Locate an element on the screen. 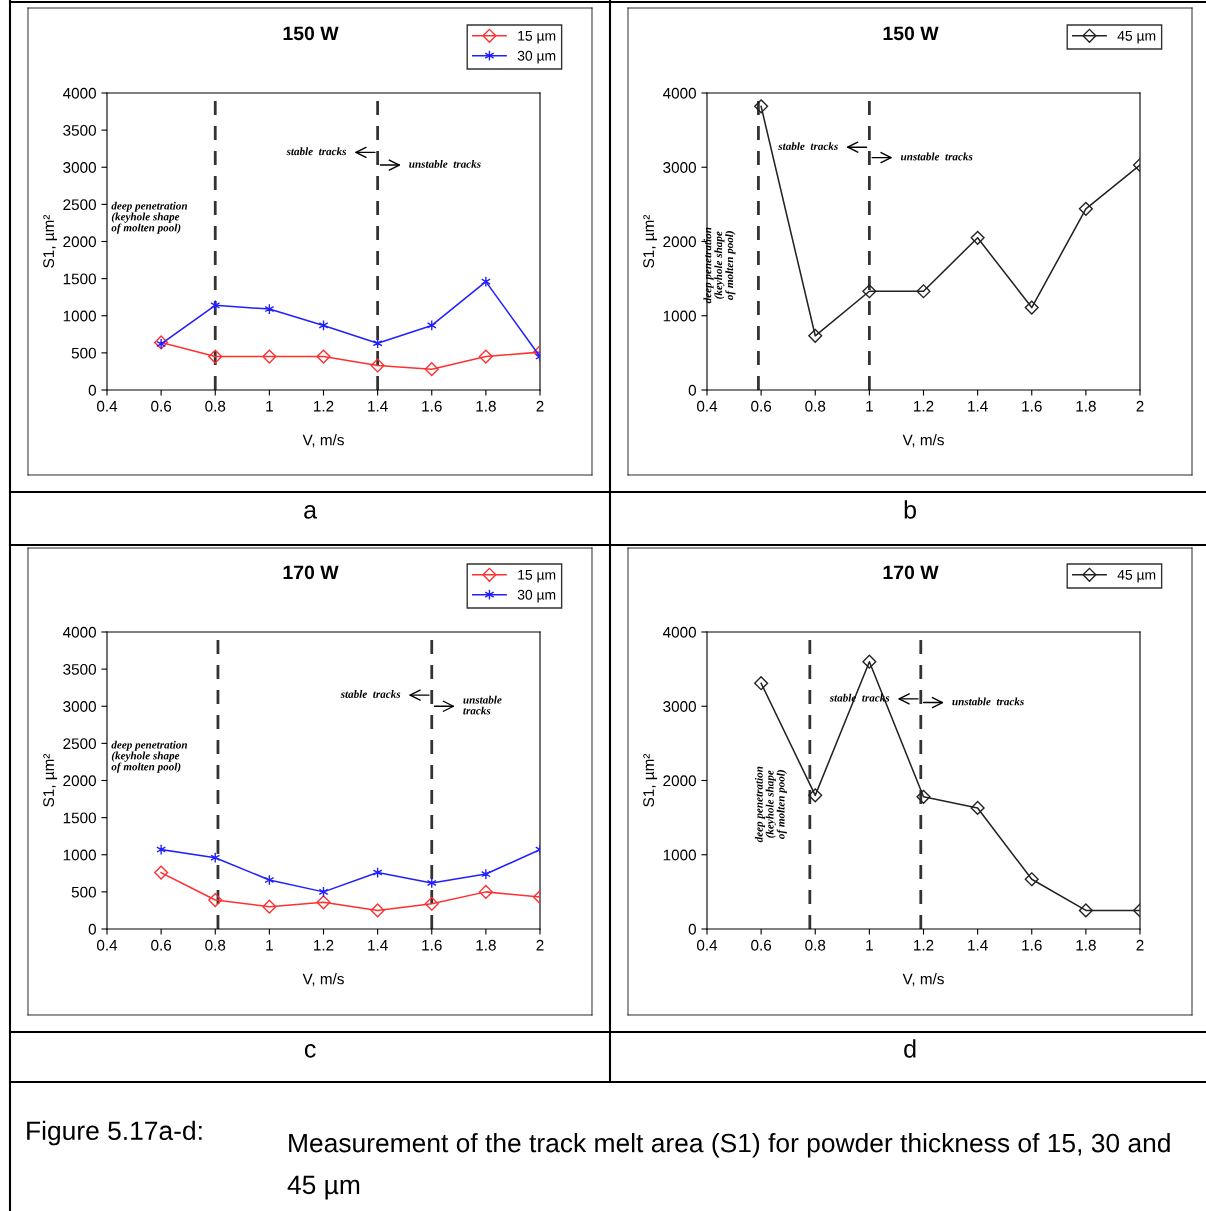 The image size is (1206, 1211). text: b is located at coordinates (910, 509).